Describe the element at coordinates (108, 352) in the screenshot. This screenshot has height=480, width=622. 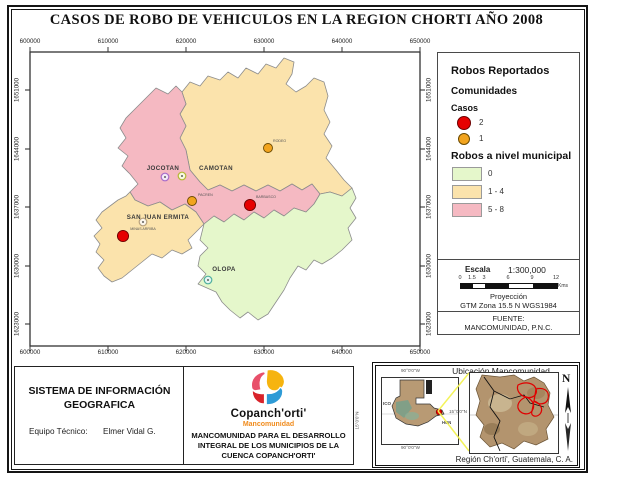
I see `x-tick-bot-610000: 610000` at that location.